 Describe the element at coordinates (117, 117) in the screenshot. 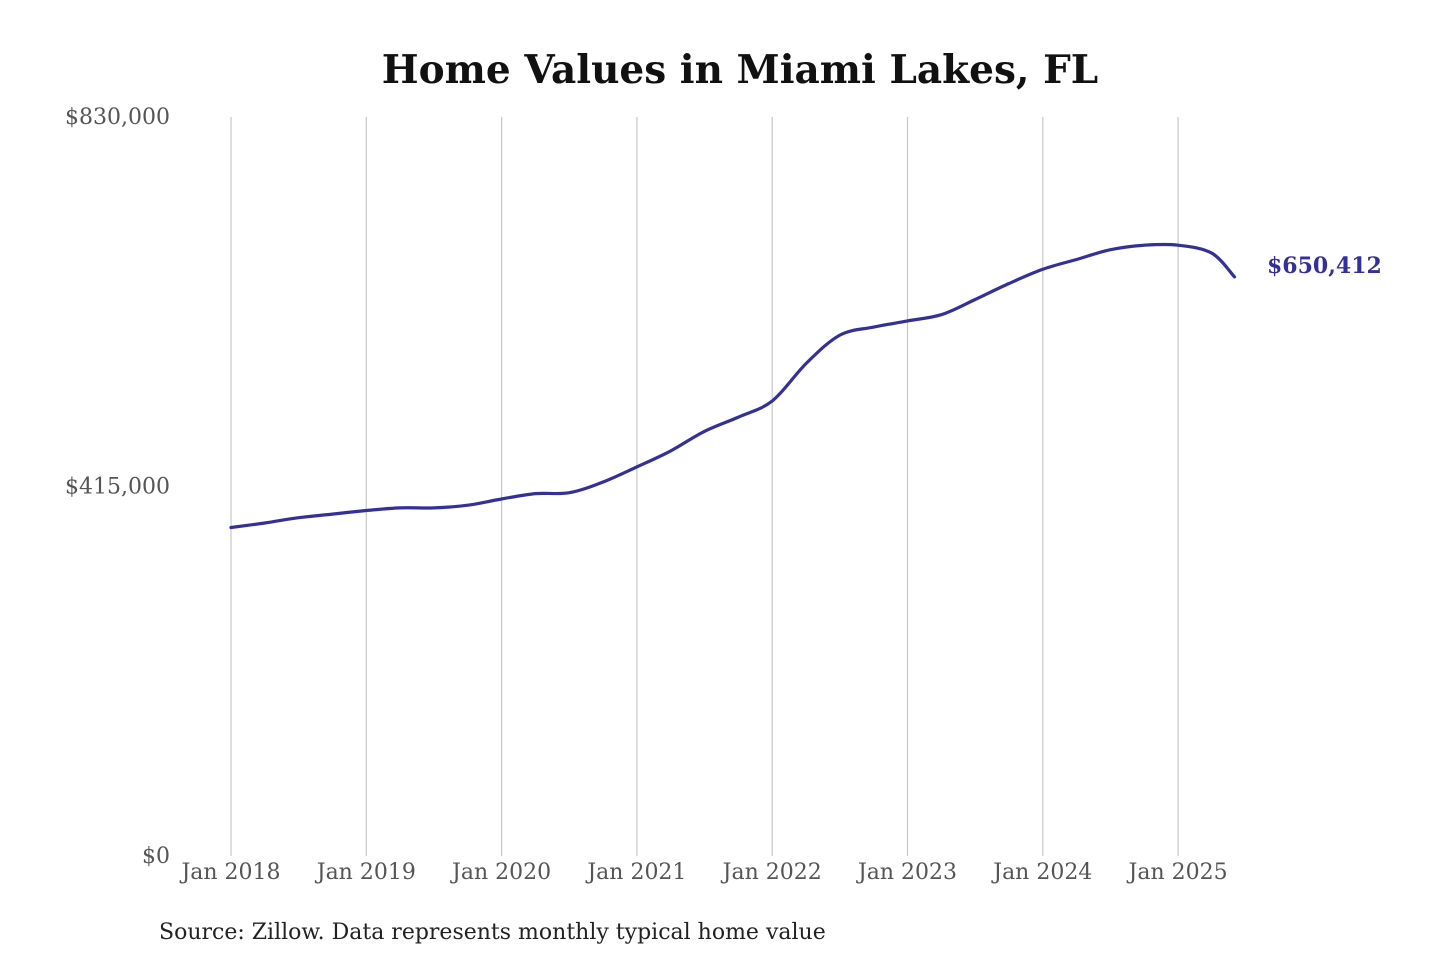

I see `y-tick-label: $830,000` at that location.